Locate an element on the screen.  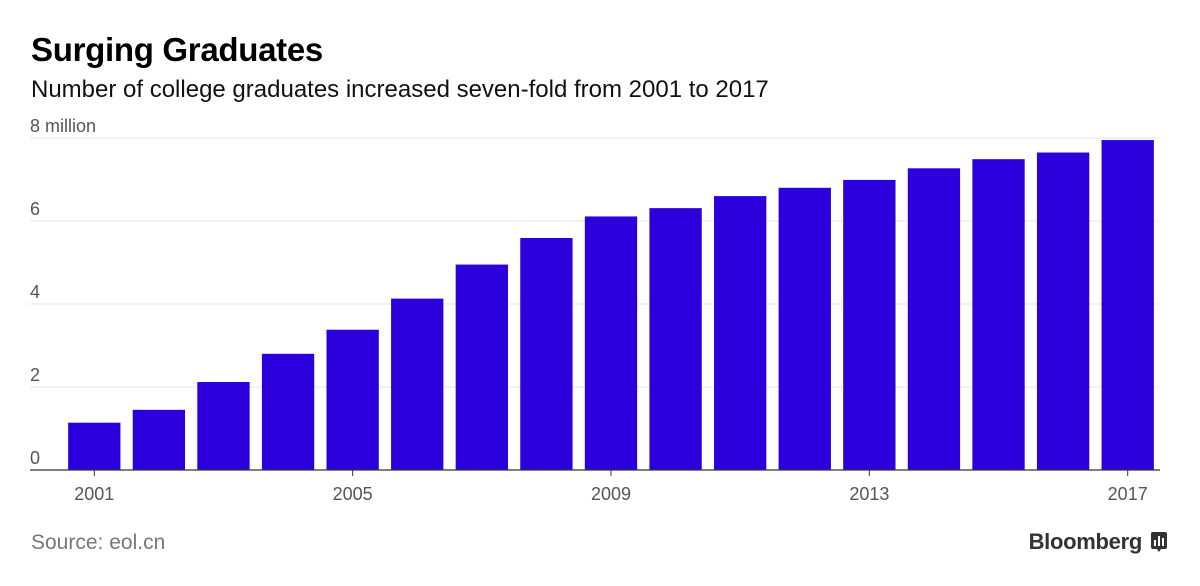
x-tick-label: 2017 is located at coordinates (1128, 494).